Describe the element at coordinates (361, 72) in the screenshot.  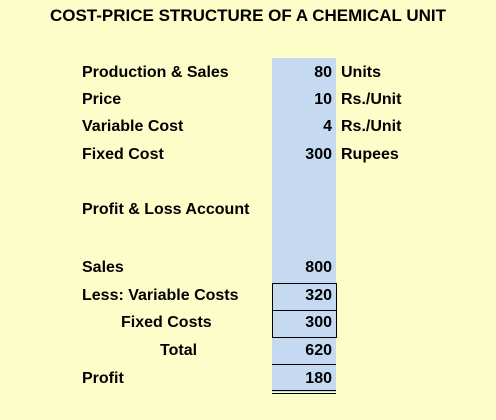
I see `row-unit: Units` at that location.